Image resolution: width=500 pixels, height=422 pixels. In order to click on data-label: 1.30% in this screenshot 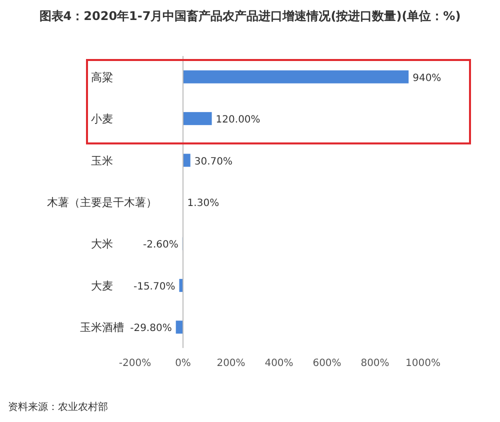, I will do `click(203, 203)`.